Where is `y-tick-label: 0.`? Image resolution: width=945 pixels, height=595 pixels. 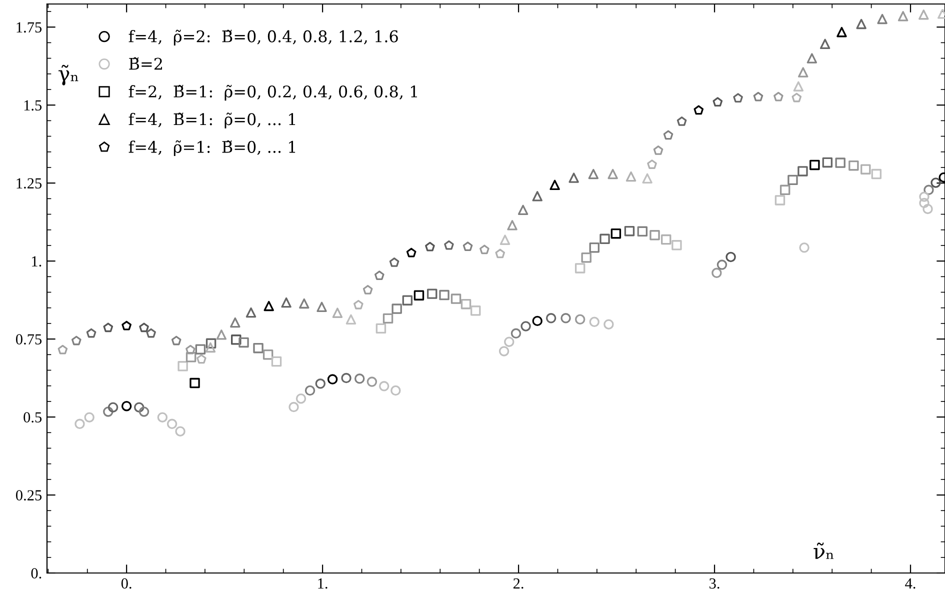 y-tick-label: 0. is located at coordinates (36, 573).